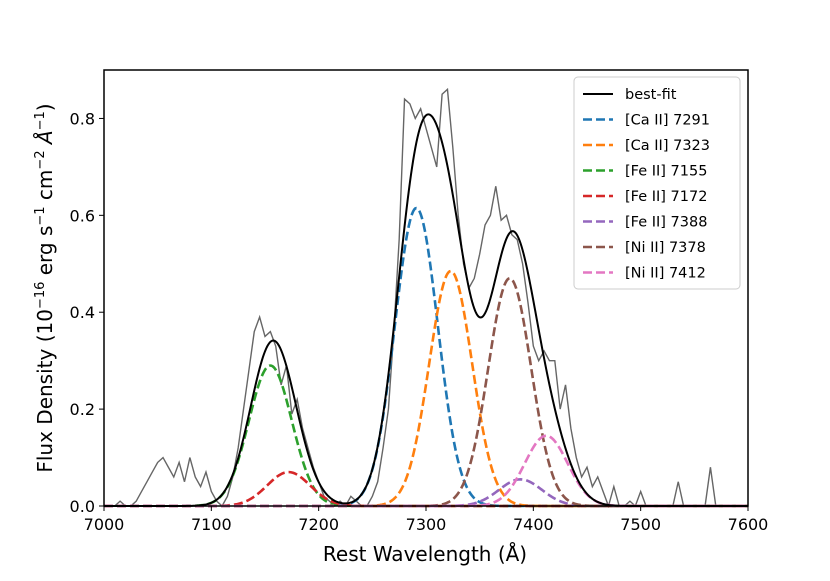 The height and width of the screenshot is (581, 830). I want to click on legend-label: best-fit, so click(651, 95).